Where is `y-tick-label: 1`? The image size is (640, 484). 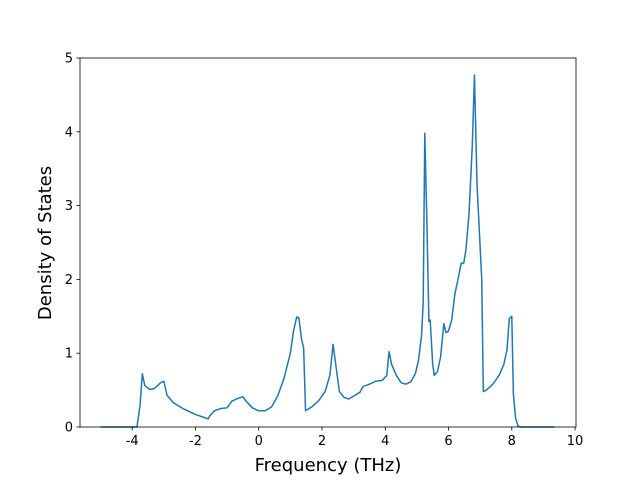
y-tick-label: 1 is located at coordinates (69, 354).